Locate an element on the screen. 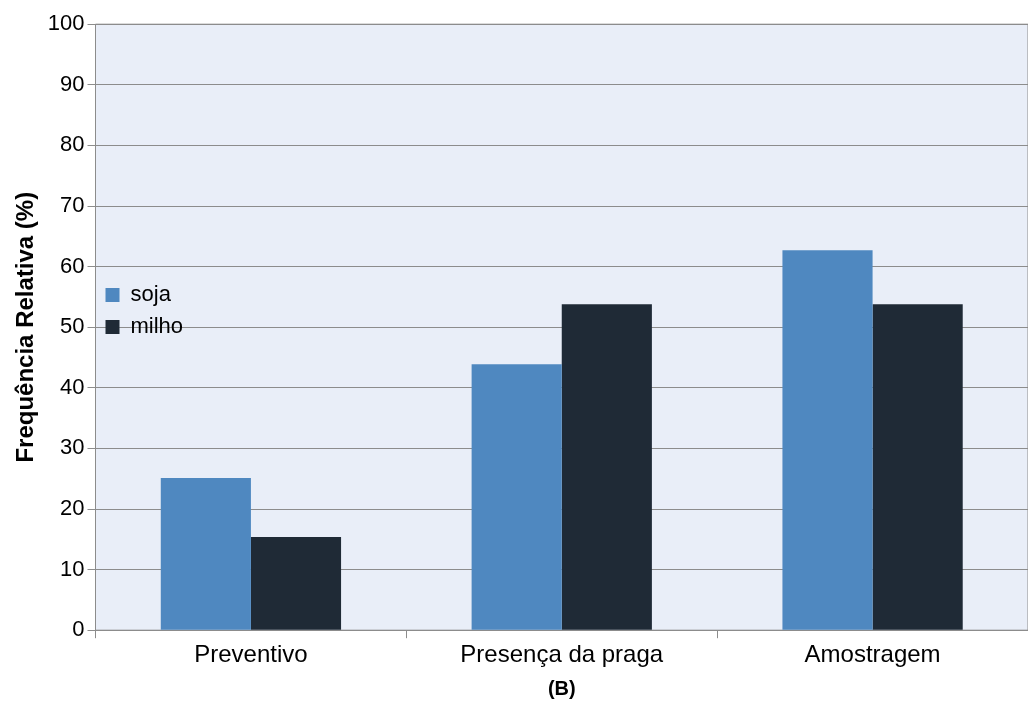  y-tick-label: 0 is located at coordinates (78, 629).